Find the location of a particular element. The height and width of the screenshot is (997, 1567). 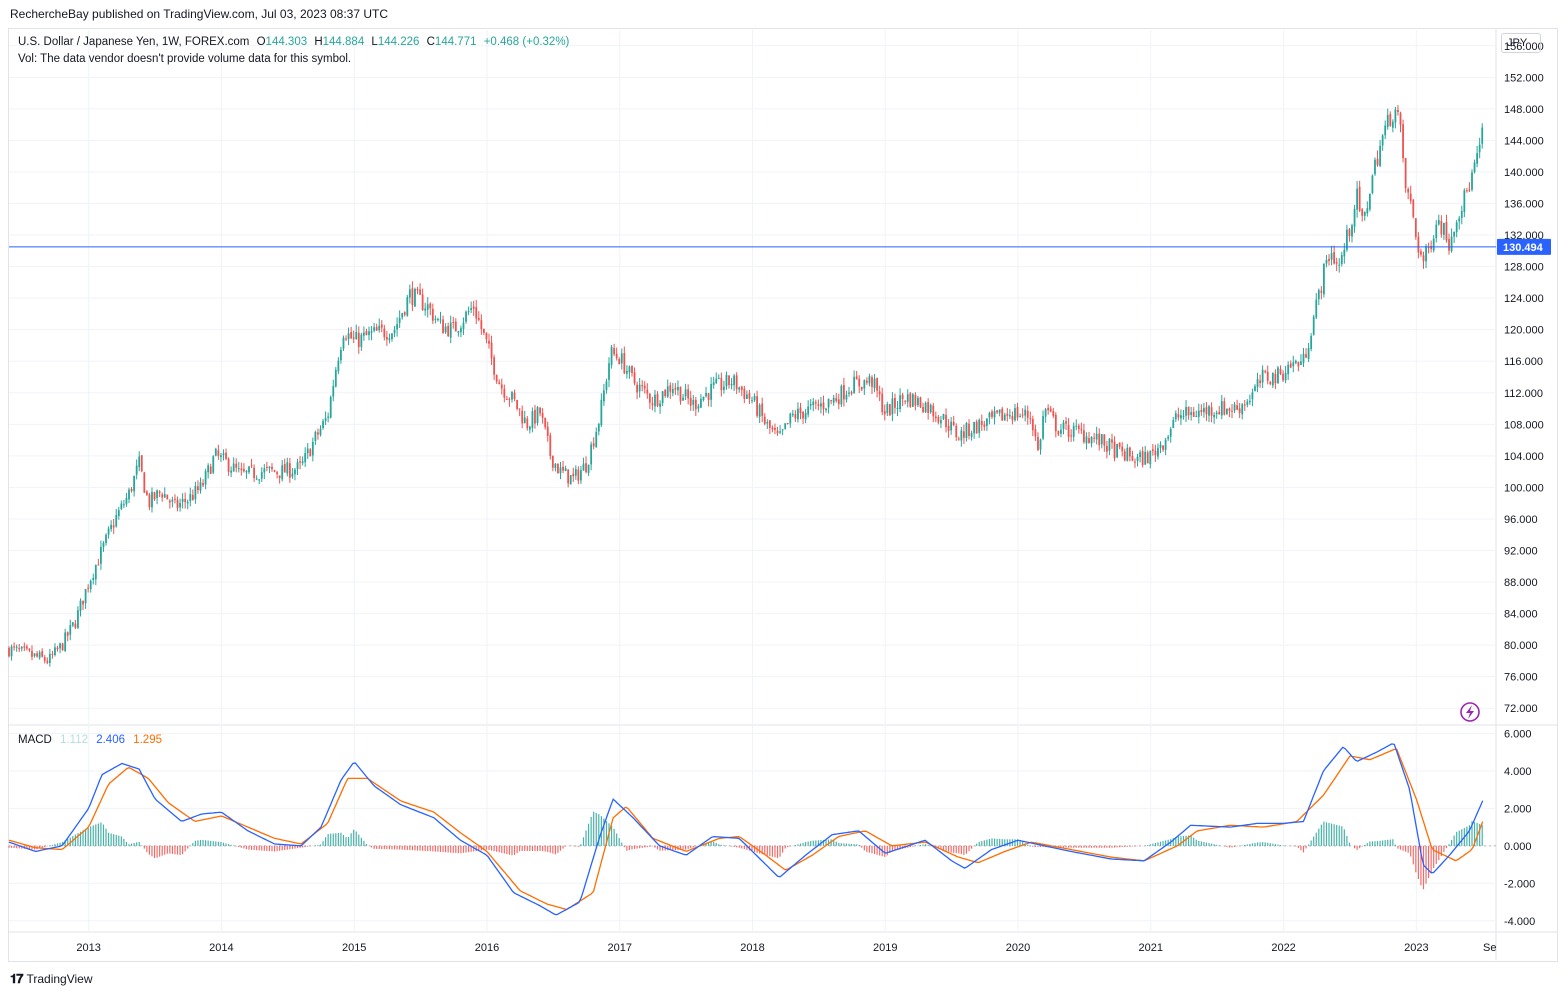

price-tick-label: 156.000 is located at coordinates (1524, 47).